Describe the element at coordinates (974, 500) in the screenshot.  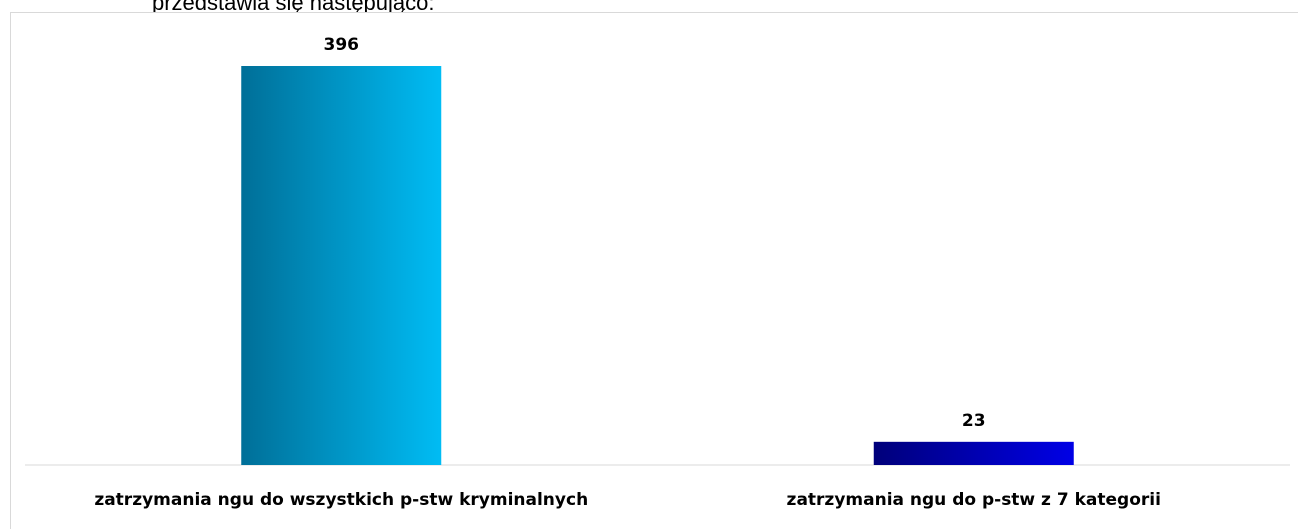
I see `x-tick-label: zatrzymania ngu do p-stw z 7 kategorii` at that location.